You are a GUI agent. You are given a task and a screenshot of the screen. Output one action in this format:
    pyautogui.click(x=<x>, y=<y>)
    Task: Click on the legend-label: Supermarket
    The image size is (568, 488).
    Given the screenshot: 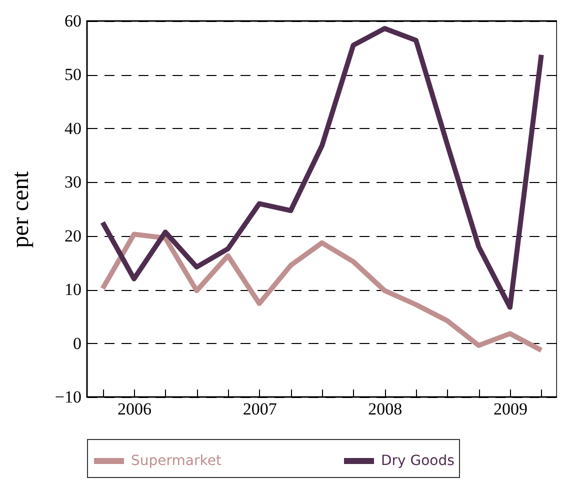 What is the action you would take?
    pyautogui.click(x=176, y=461)
    